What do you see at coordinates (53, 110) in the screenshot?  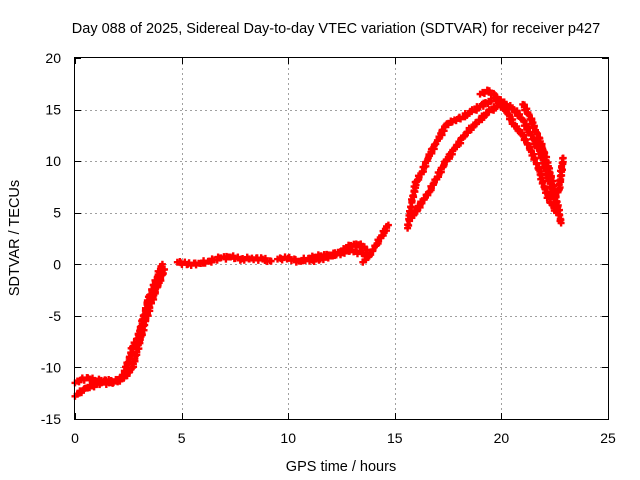 I see `y-tick-label: 15` at bounding box center [53, 110].